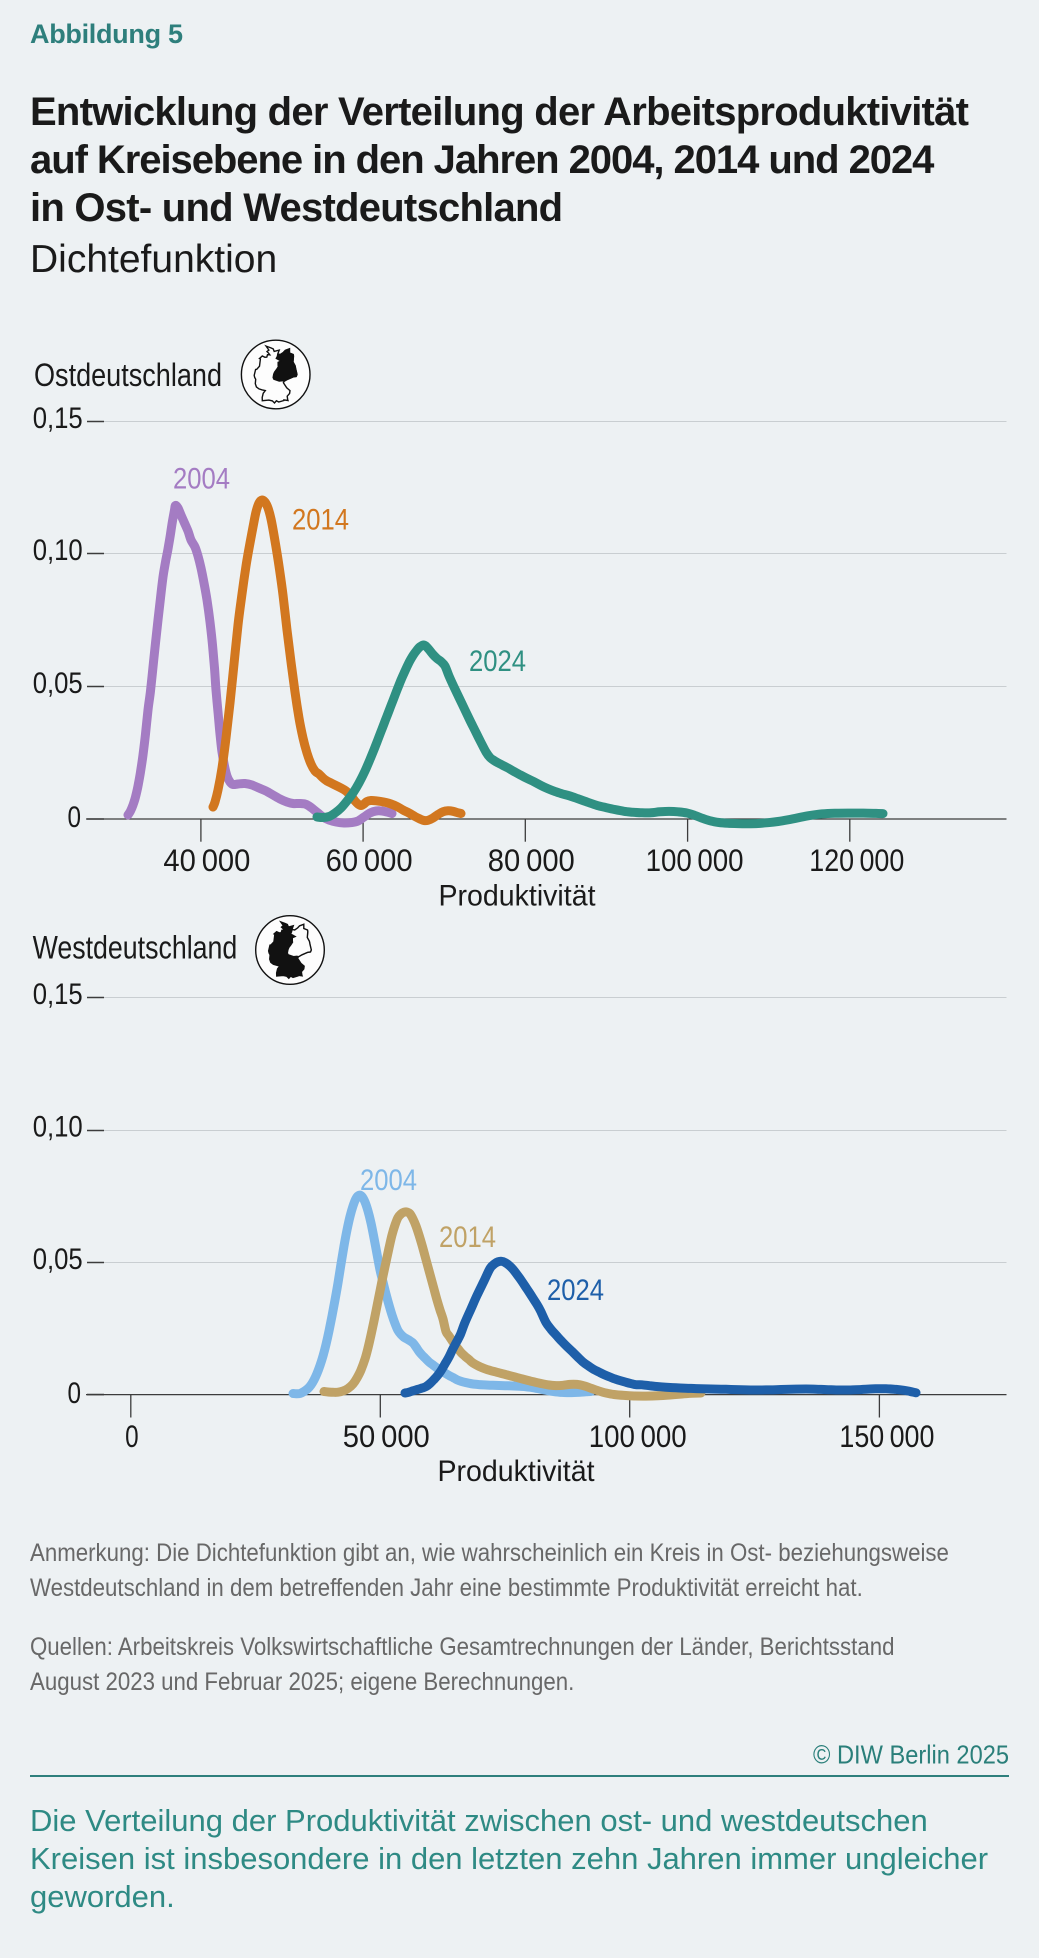 This screenshot has width=1039, height=1958. Describe the element at coordinates (886, 1436) in the screenshot. I see `svg-text: 150 000` at that location.